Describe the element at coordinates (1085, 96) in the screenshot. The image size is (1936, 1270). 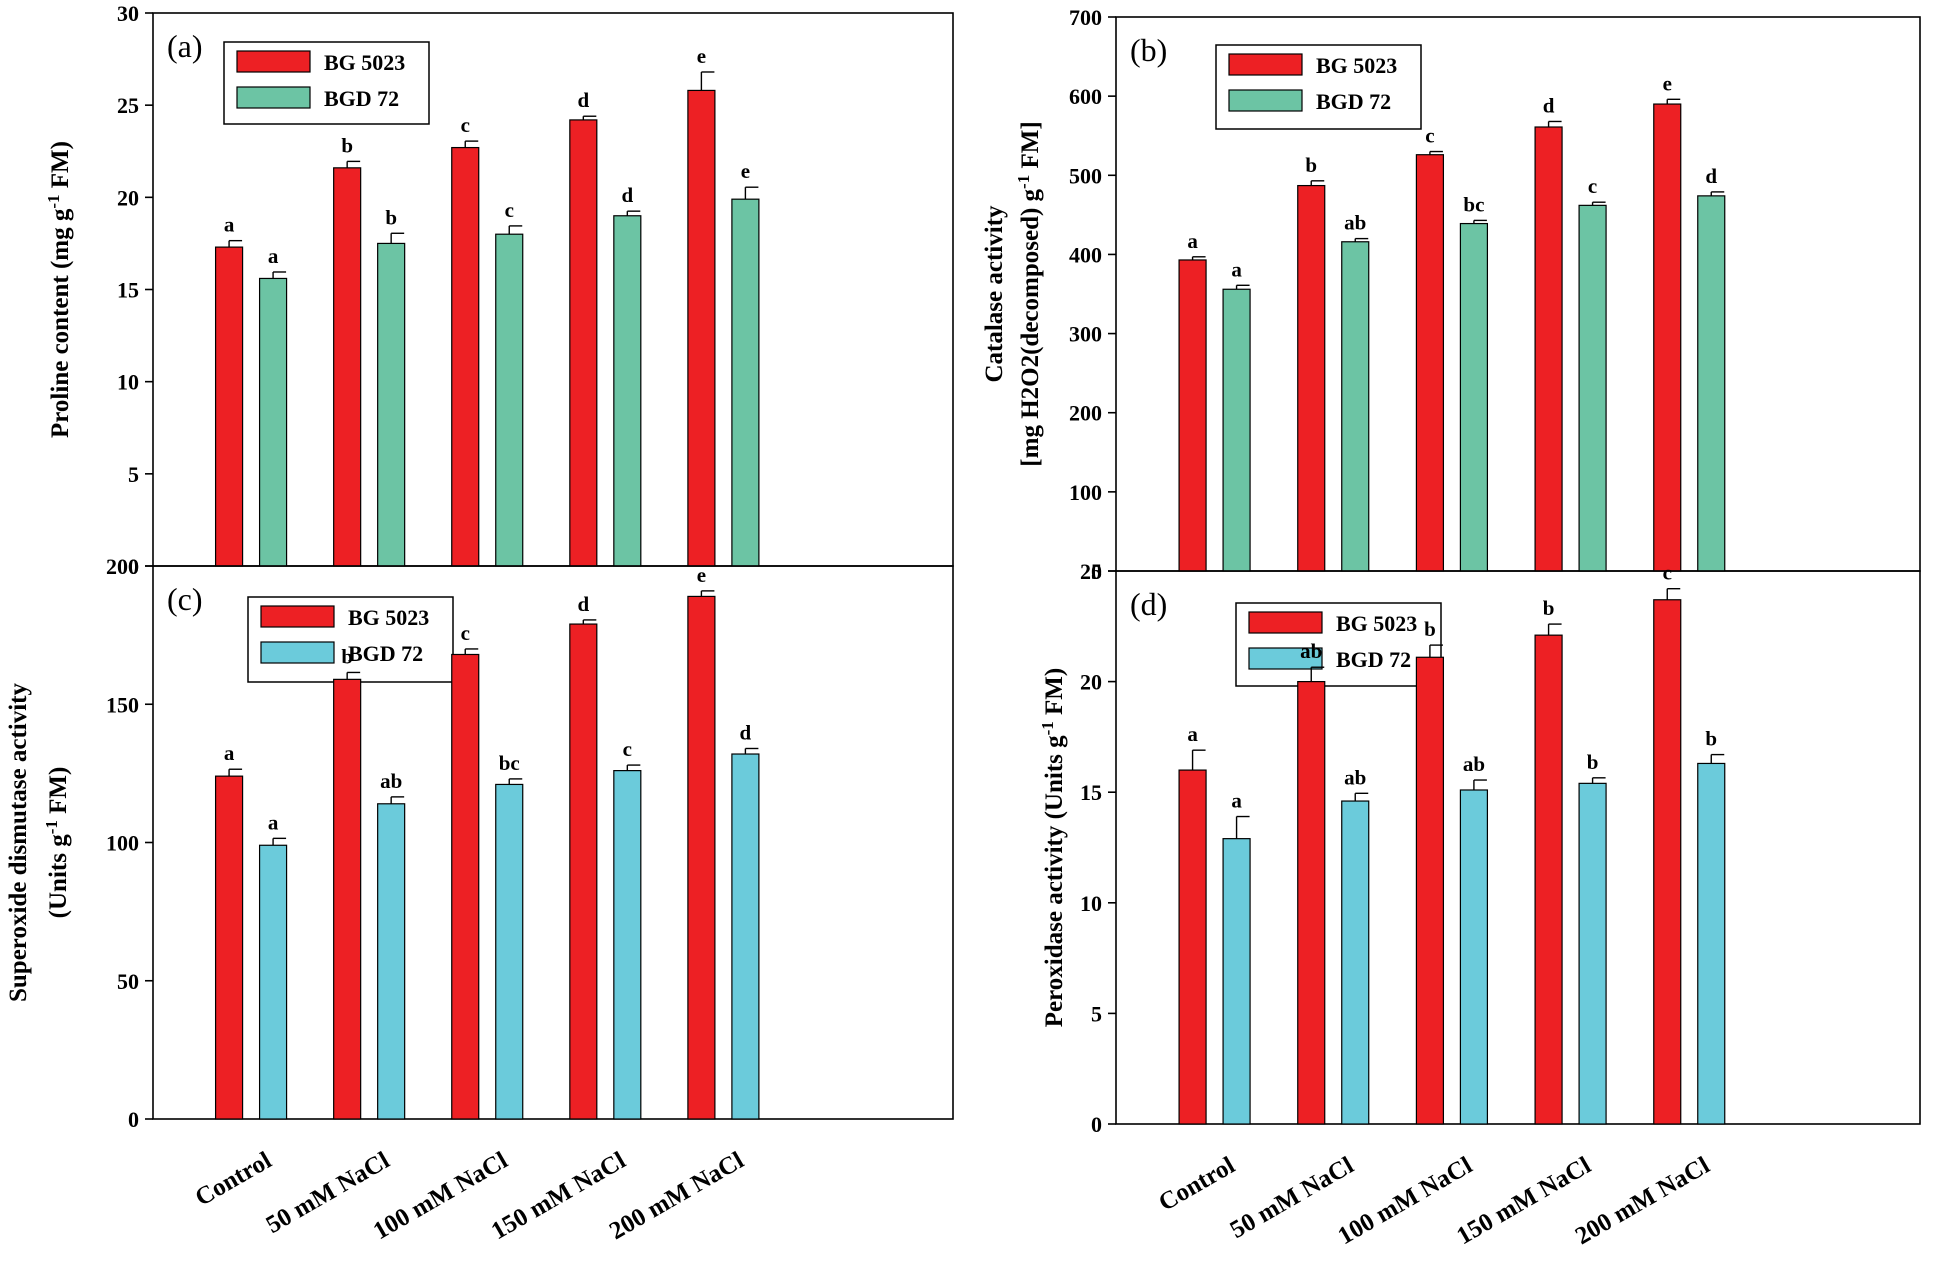
I see `y-tick-label: 600` at that location.